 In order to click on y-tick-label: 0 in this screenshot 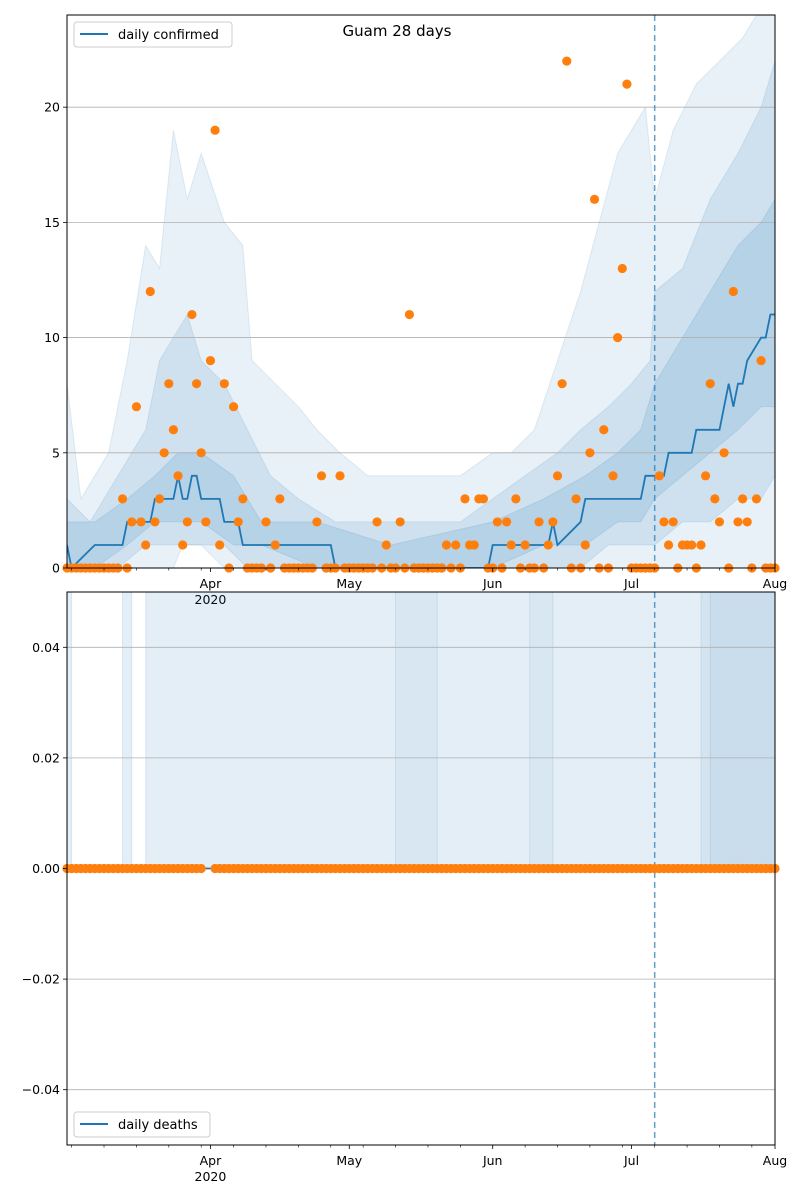, I will do `click(56, 568)`.